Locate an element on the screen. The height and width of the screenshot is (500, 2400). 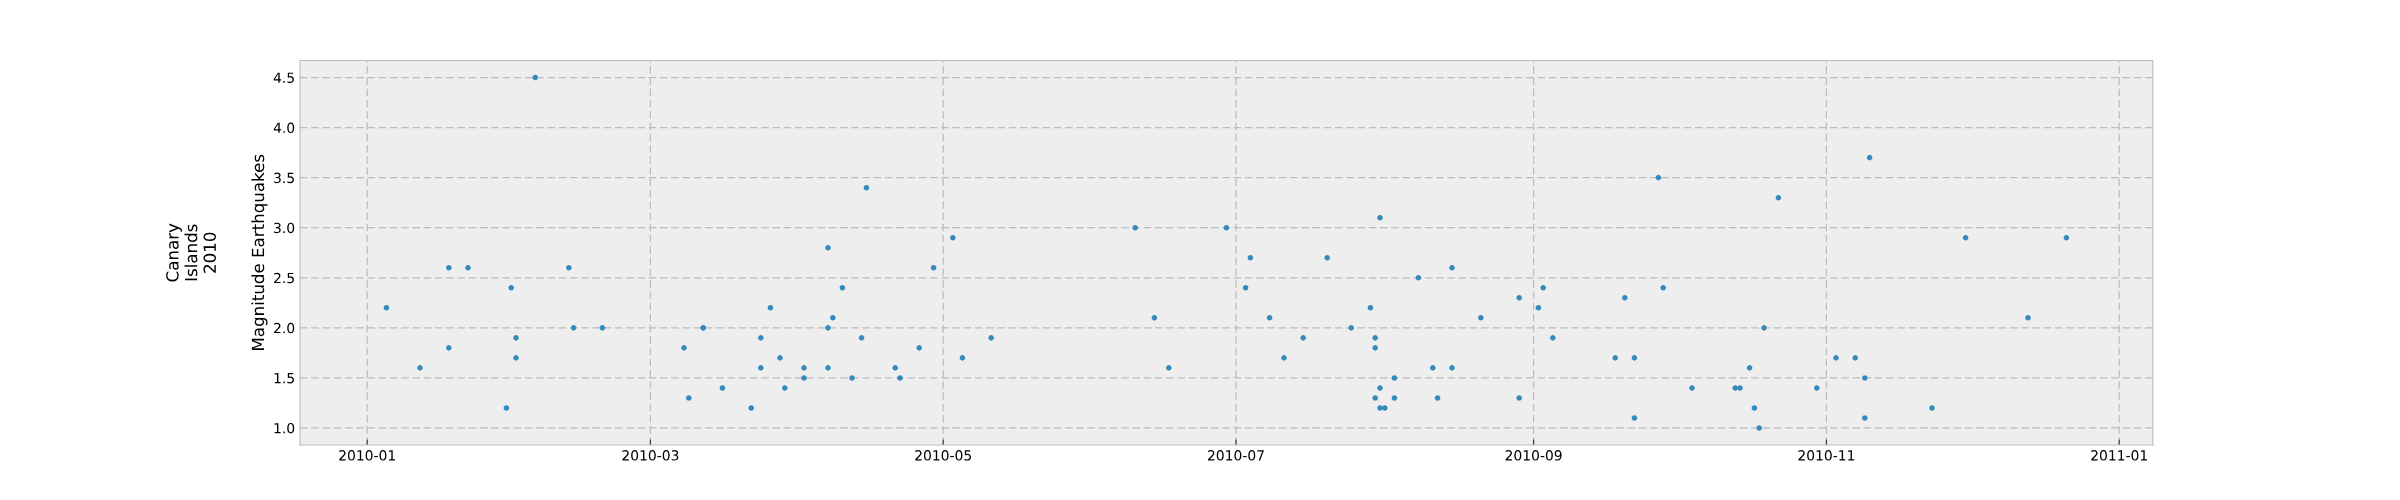
y-tick-label: 1.5 is located at coordinates (284, 378).